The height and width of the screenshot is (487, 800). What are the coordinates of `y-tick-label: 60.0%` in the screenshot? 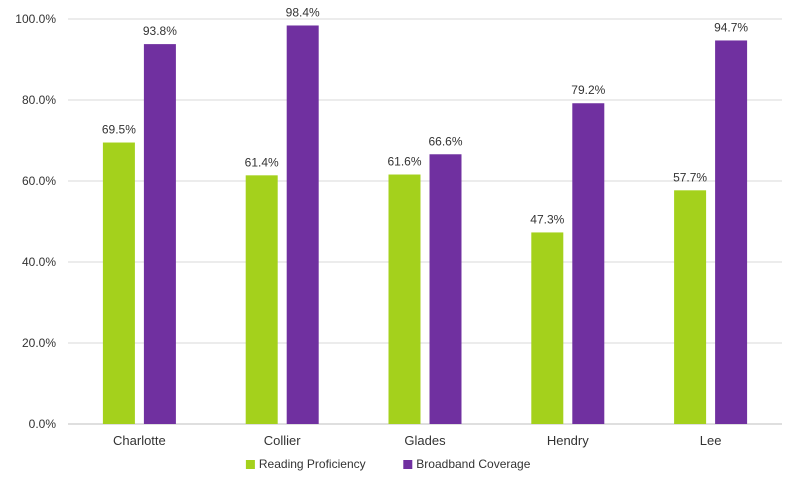 It's located at (39, 181).